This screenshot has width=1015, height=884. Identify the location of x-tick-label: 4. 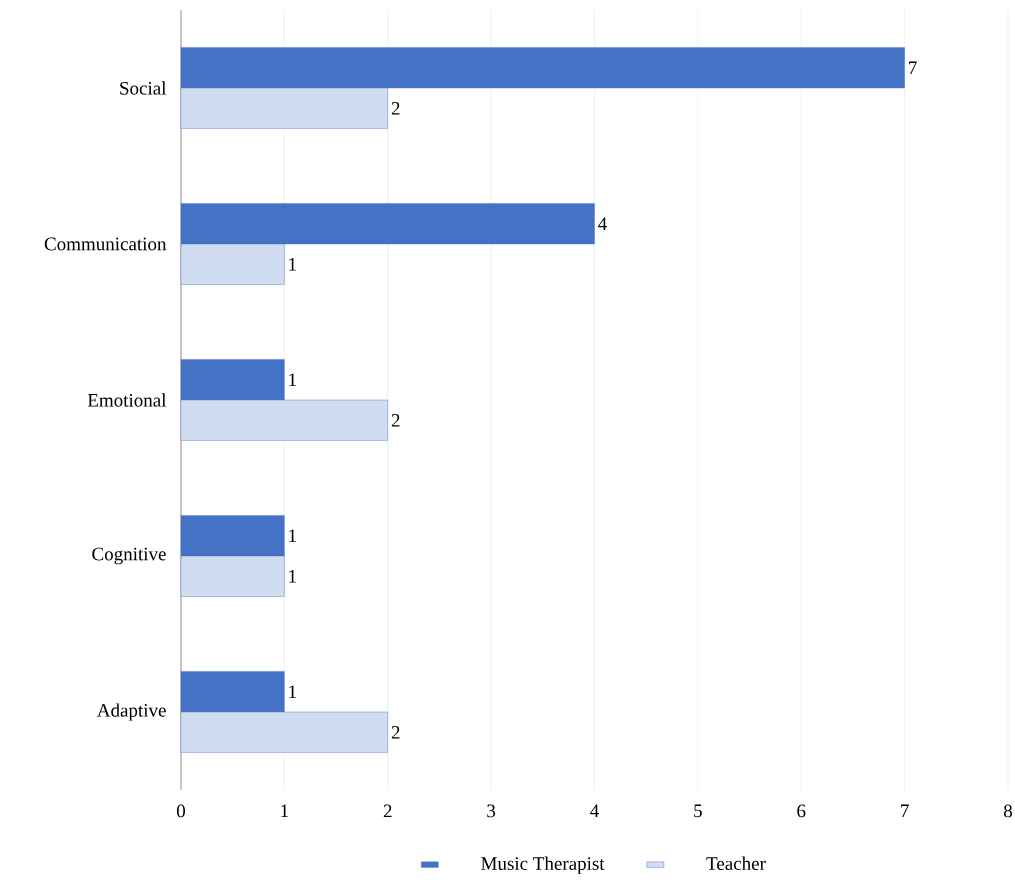
(594, 811).